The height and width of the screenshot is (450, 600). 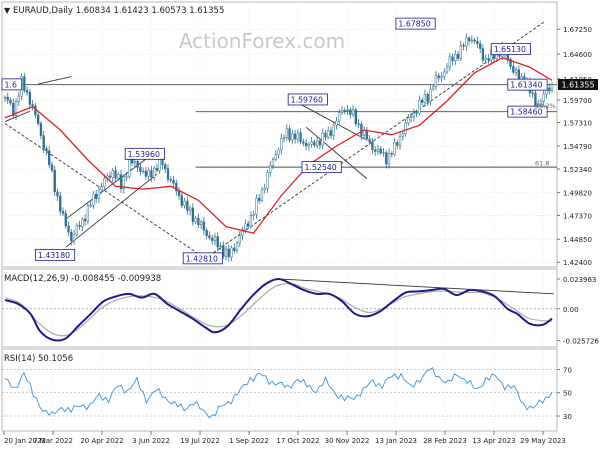 What do you see at coordinates (543, 441) in the screenshot?
I see `x-tick-label: 29 May 2023` at bounding box center [543, 441].